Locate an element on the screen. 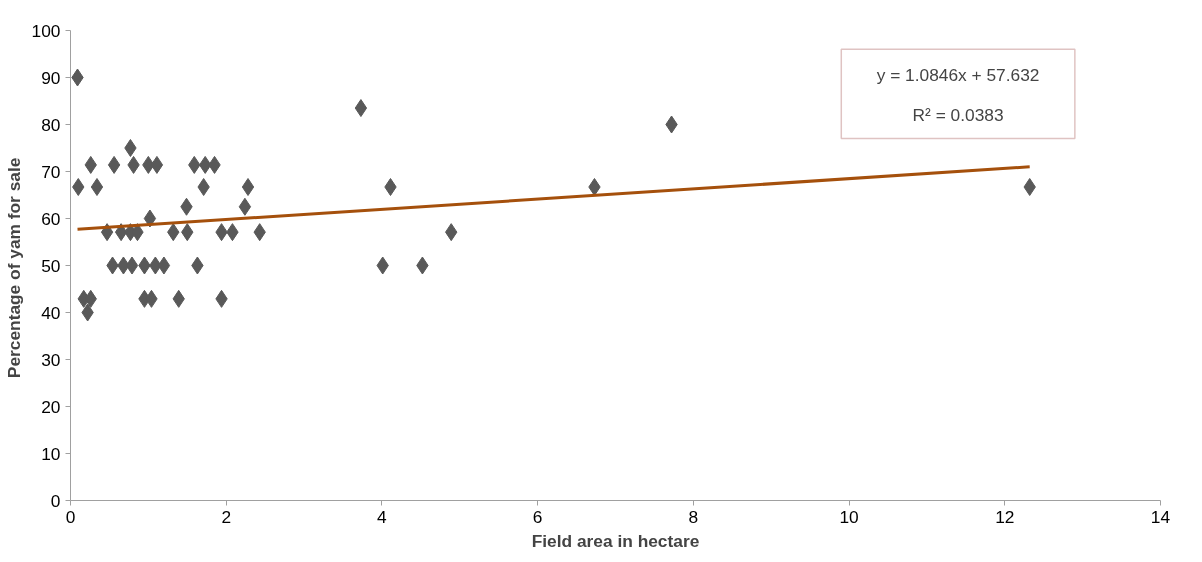 The image size is (1202, 562). x-tick-label: 0 is located at coordinates (70, 516).